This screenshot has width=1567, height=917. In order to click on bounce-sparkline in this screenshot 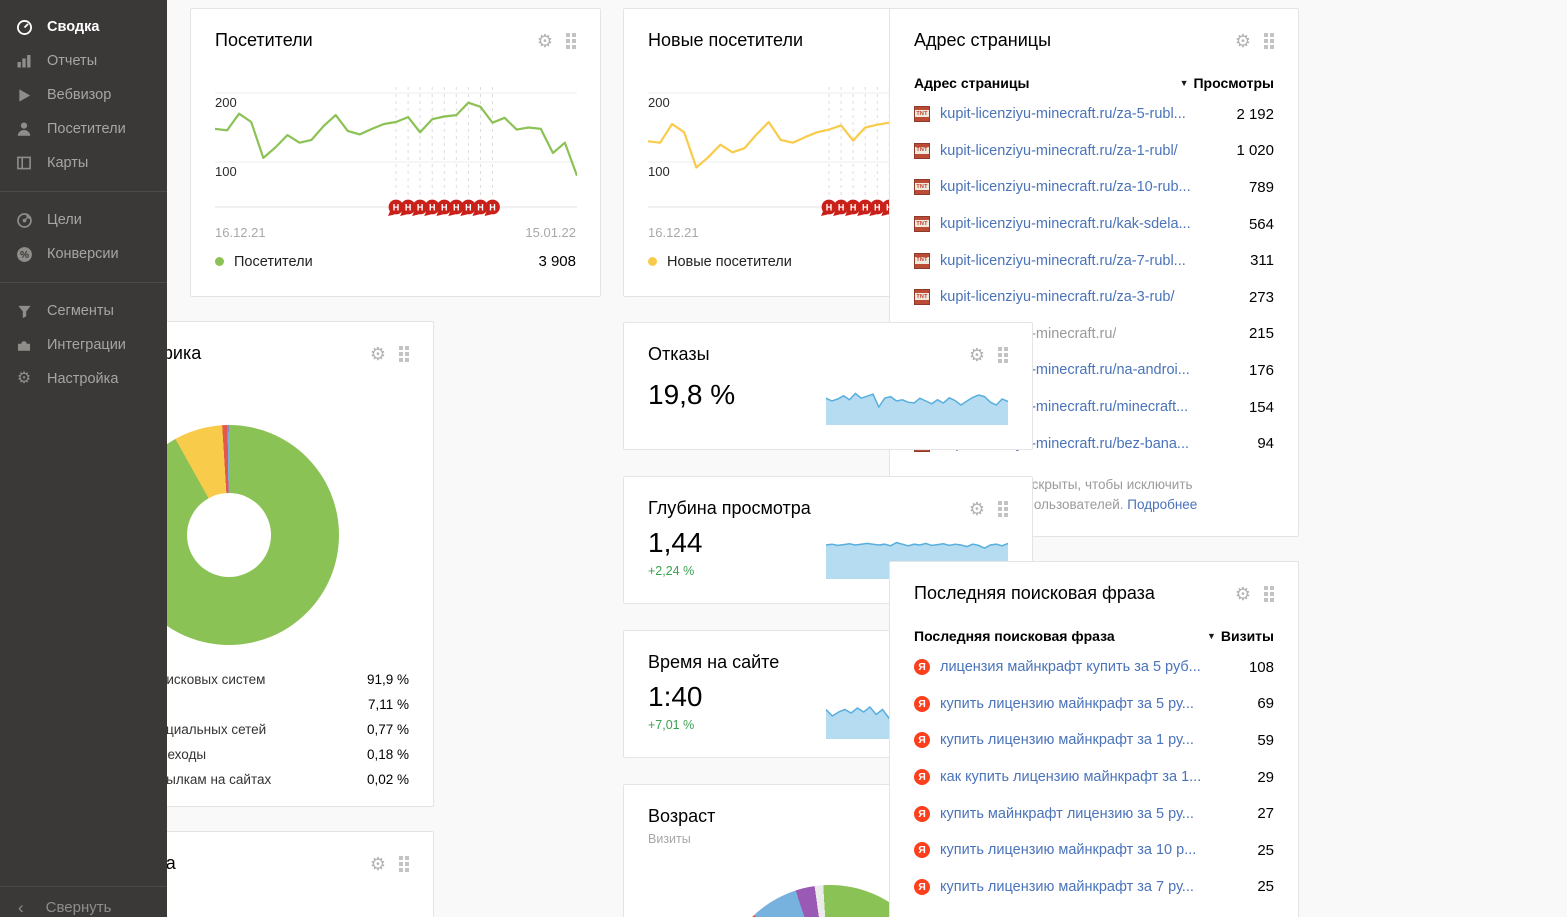, I will do `click(917, 408)`.